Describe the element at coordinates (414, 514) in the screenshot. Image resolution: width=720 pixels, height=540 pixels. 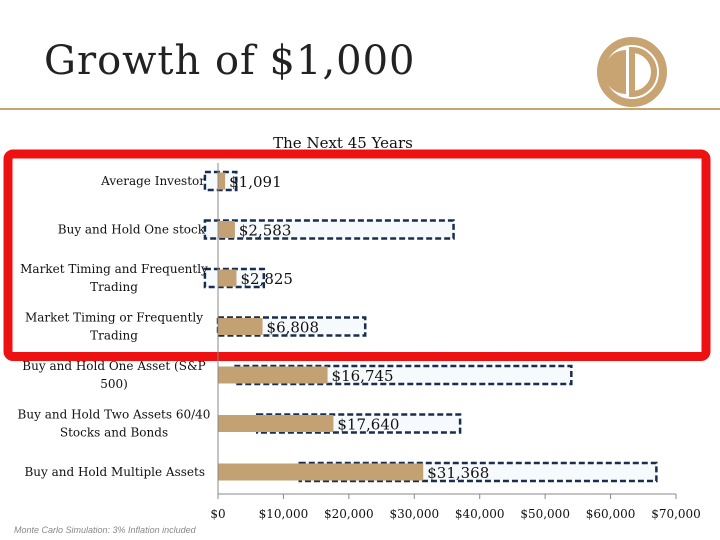
I see `x-tick-label: $30,000` at that location.